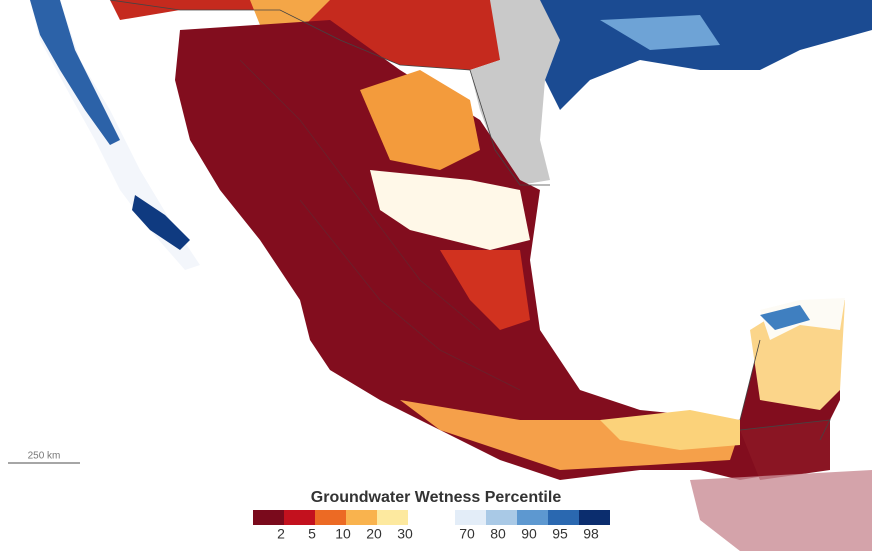 The width and height of the screenshot is (872, 551). What do you see at coordinates (374, 534) in the screenshot?
I see `legend-tick-label: 20` at bounding box center [374, 534].